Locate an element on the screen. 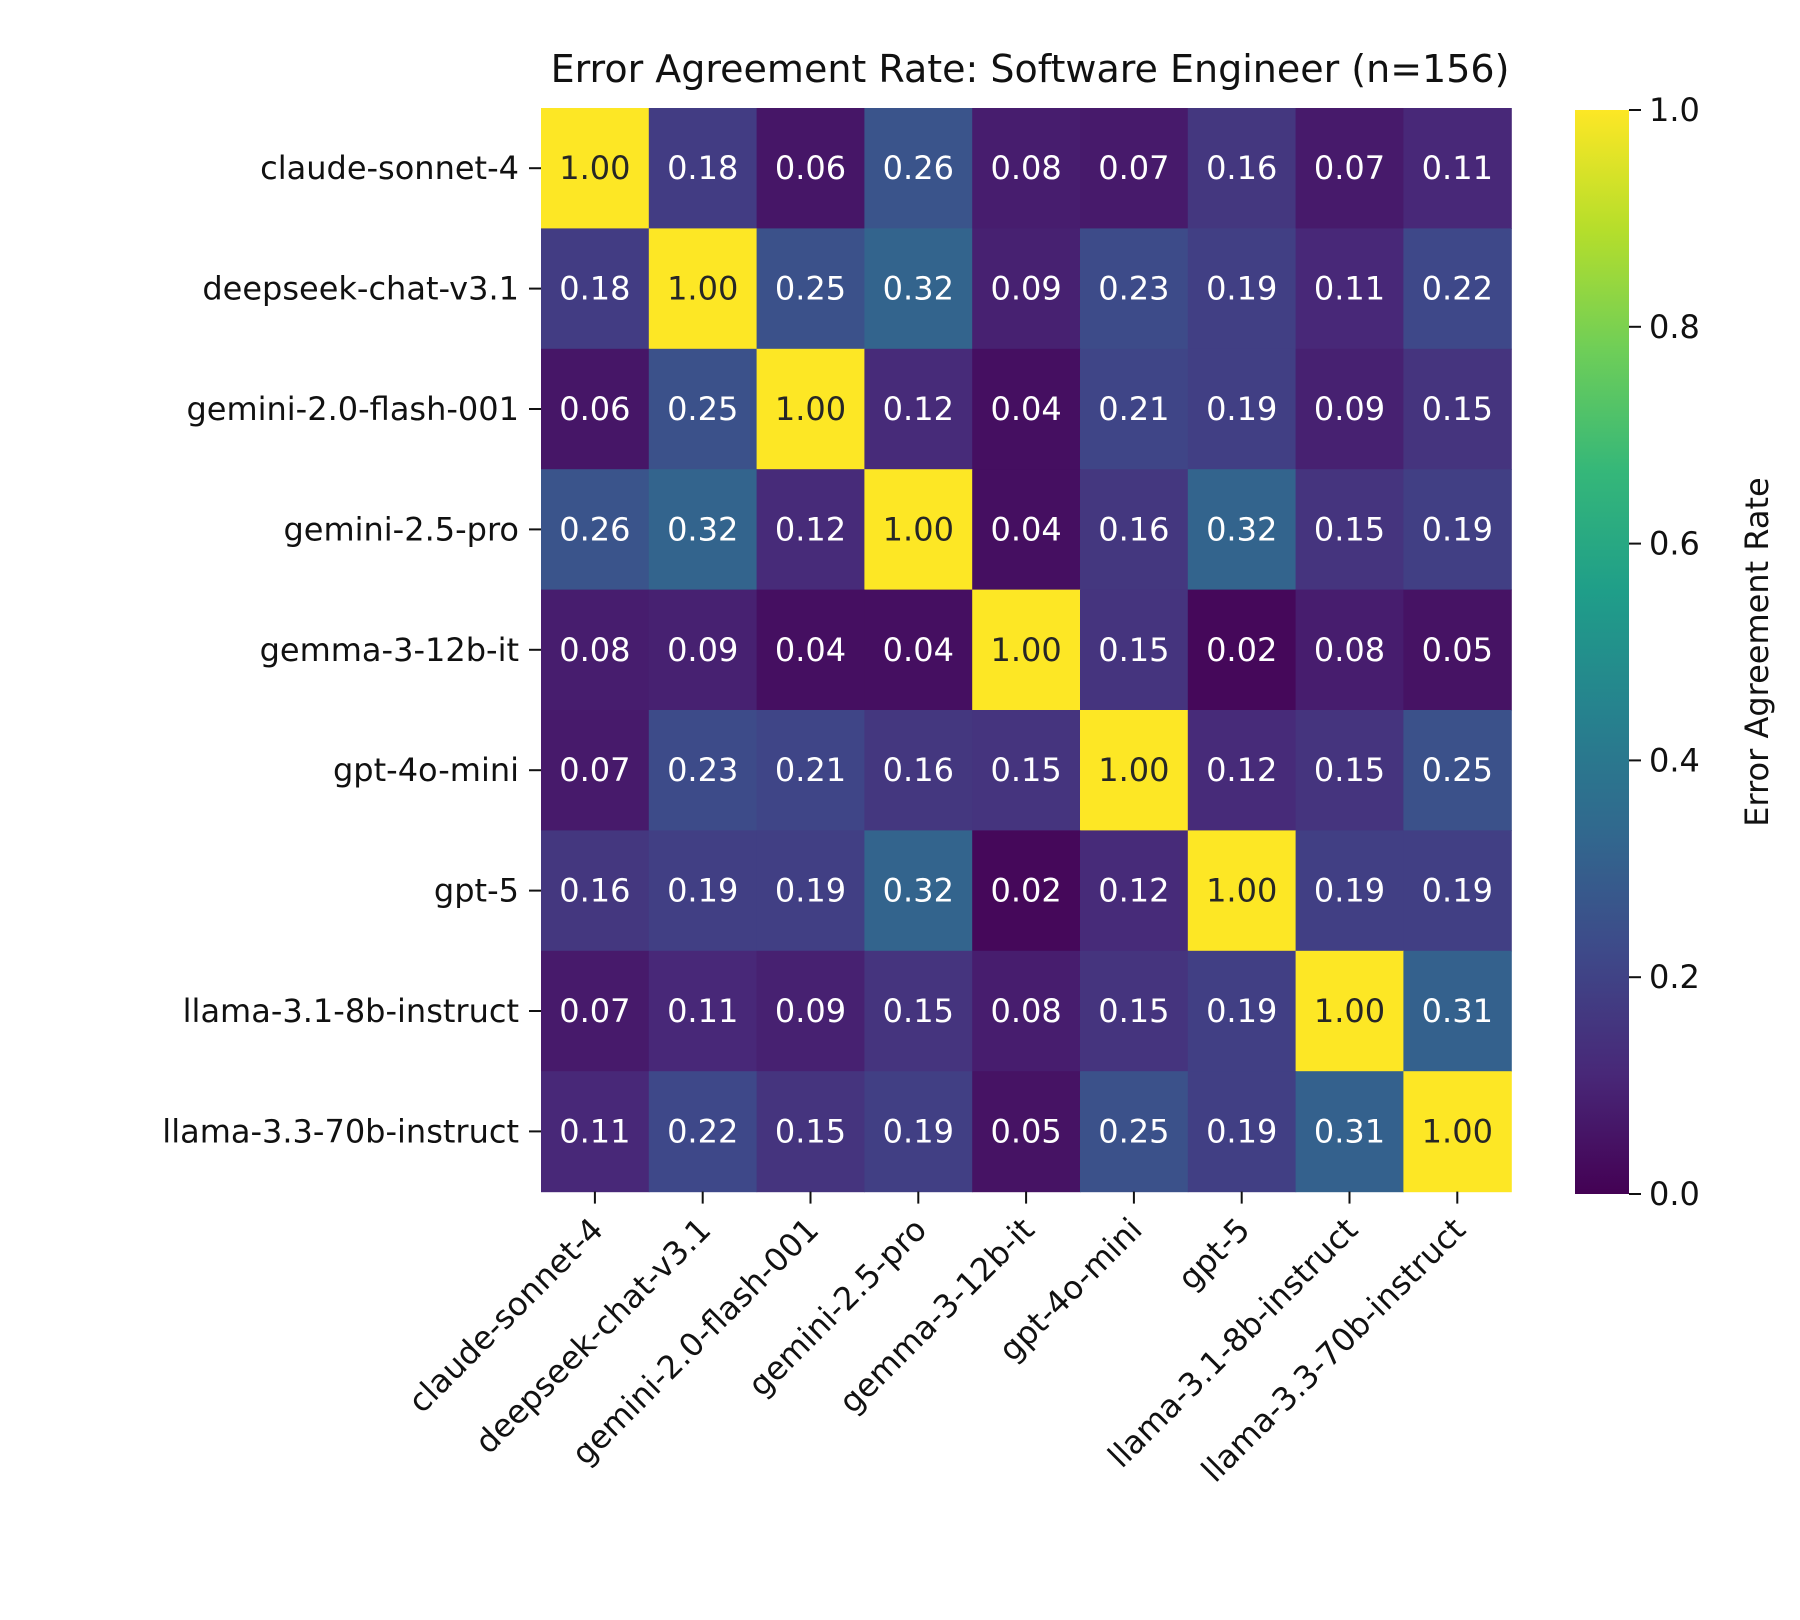  x-tick-label: claude-sonnet-4 is located at coordinates (506, 1315).